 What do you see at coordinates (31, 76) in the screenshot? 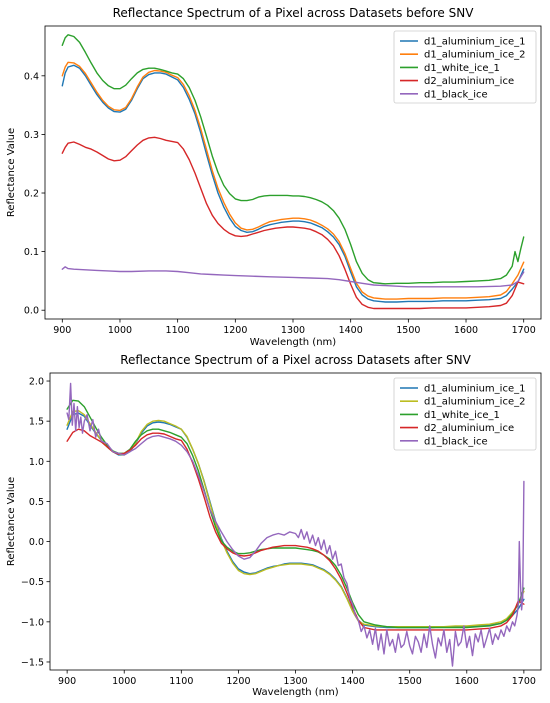
I see `y-tick-label: 0.4` at bounding box center [31, 76].